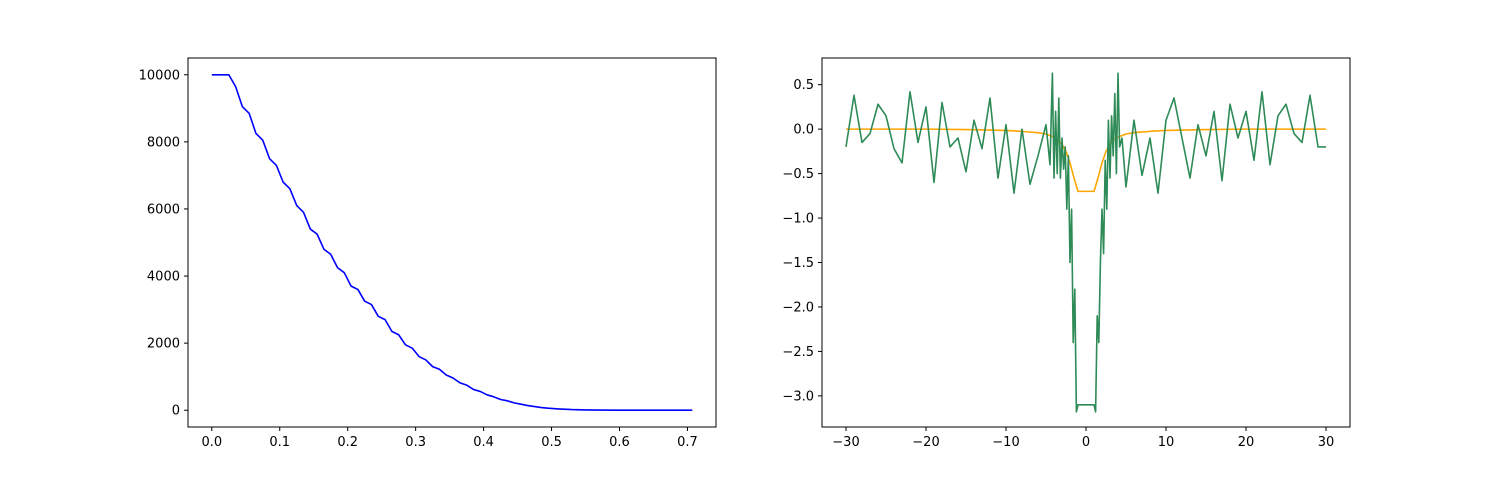  What do you see at coordinates (803, 130) in the screenshot?
I see `chart1-ytick-label: 0.0` at bounding box center [803, 130].